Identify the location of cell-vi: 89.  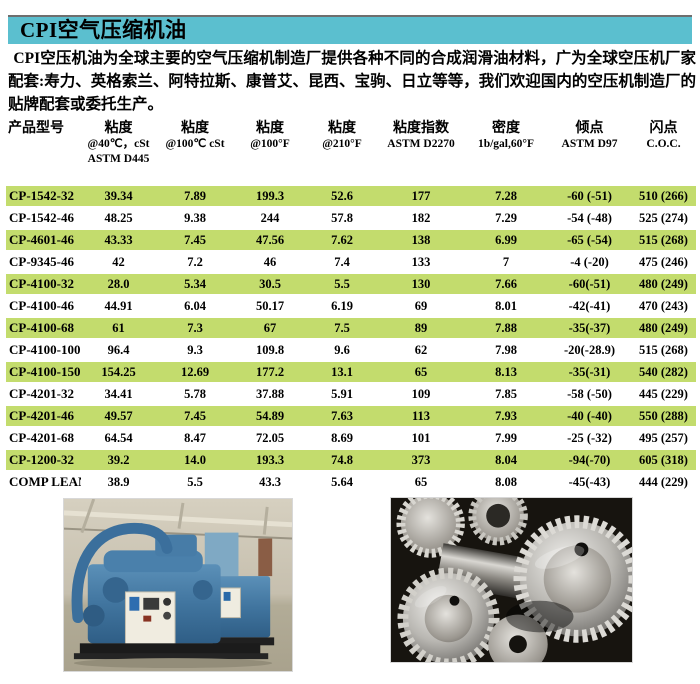
(421, 328).